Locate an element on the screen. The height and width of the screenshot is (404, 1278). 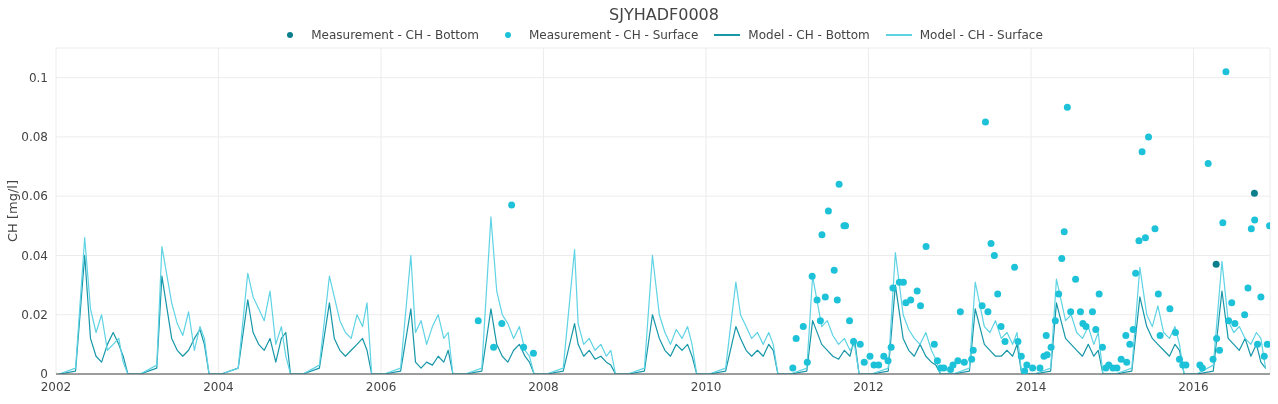
x-tick-label: 2006 is located at coordinates (381, 386).